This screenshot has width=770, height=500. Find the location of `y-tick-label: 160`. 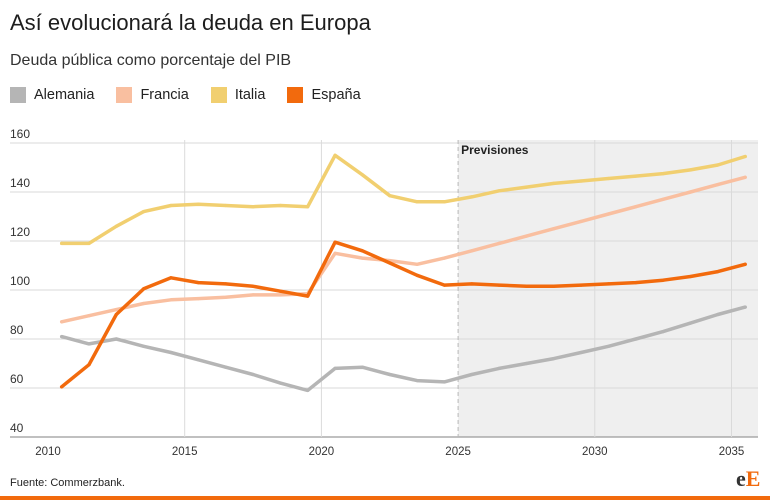

y-tick-label: 160 is located at coordinates (20, 134).